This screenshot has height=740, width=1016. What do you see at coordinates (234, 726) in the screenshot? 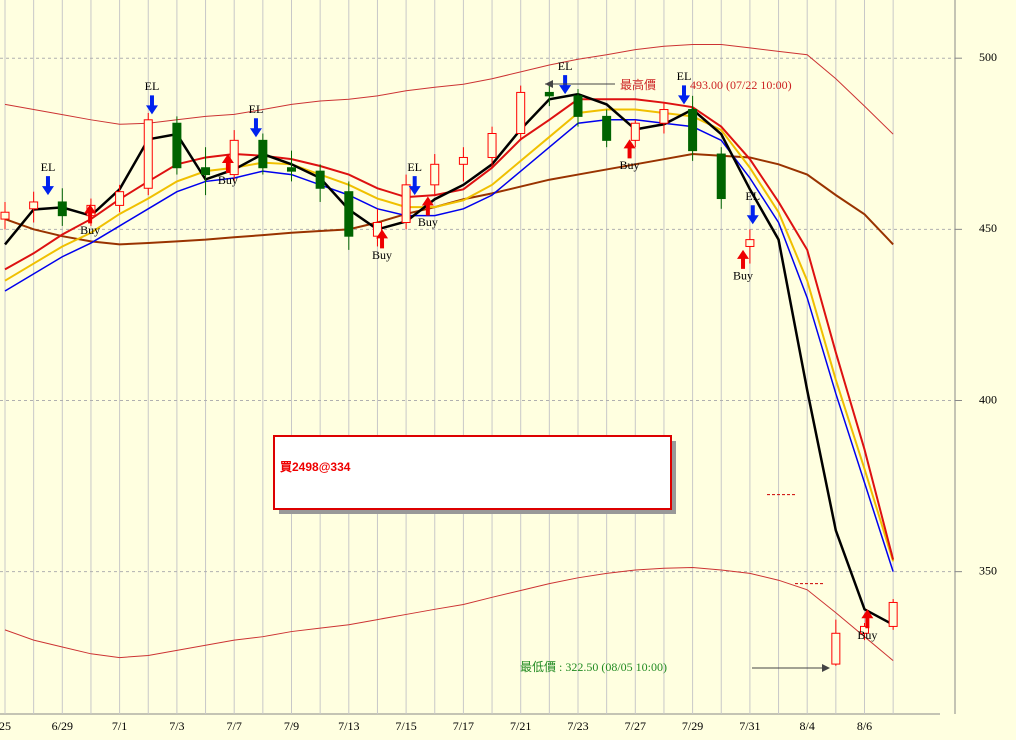
I see `x-tick-label: 7/7` at bounding box center [234, 726].